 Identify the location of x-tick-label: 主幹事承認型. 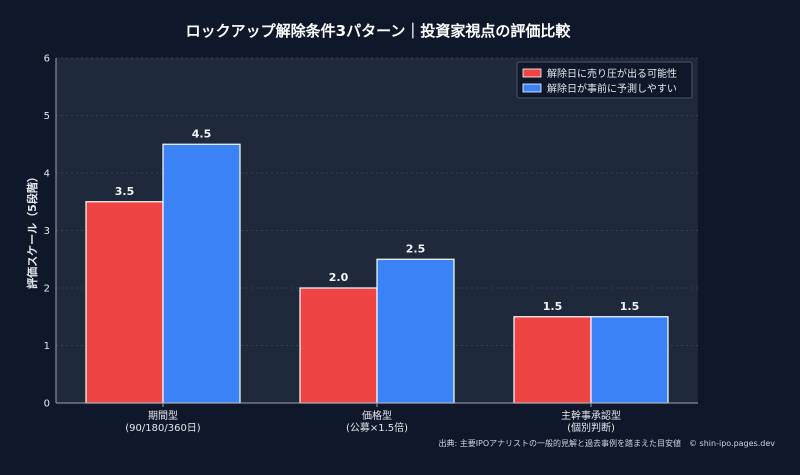
(591, 415).